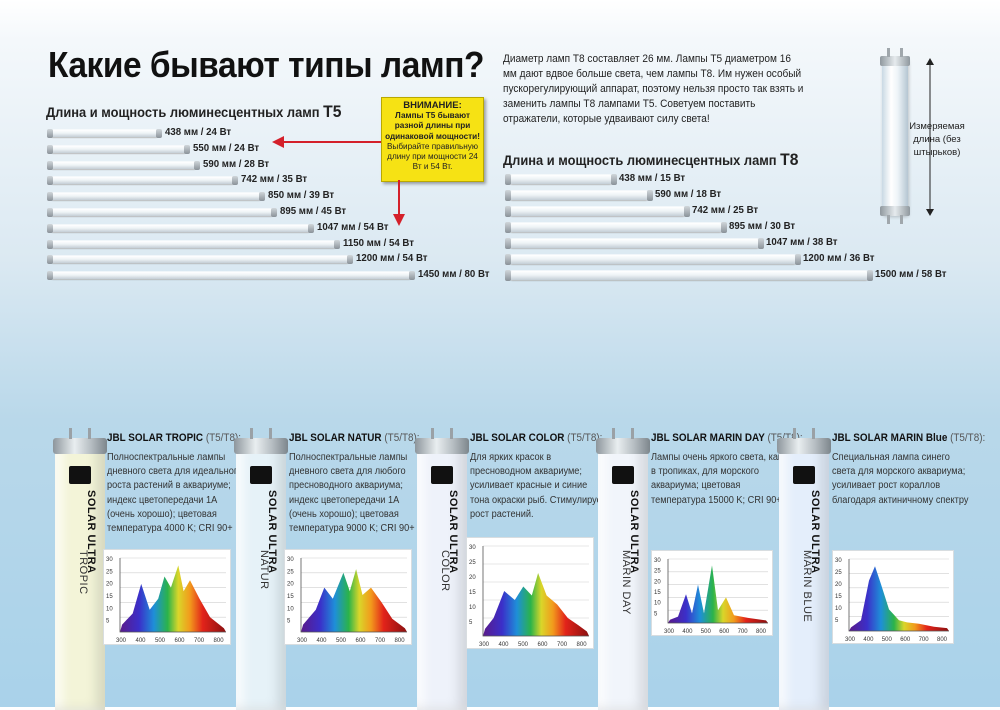 This screenshot has width=1000, height=710. Describe the element at coordinates (236, 163) in the screenshot. I see `t5-lamp-label: 590 мм / 28 Вт` at that location.